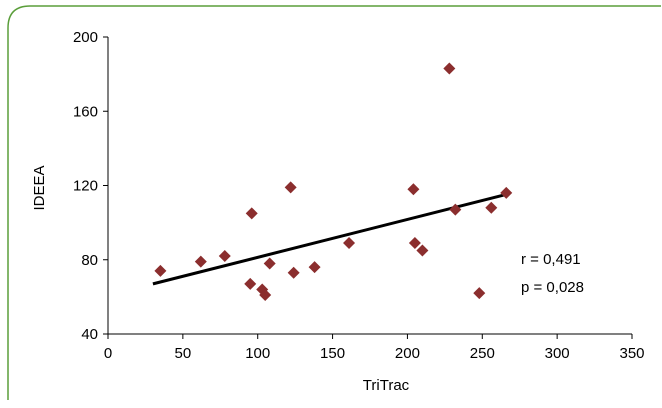 The image size is (662, 408). Describe the element at coordinates (108, 353) in the screenshot. I see `x-tick-label: 0` at that location.